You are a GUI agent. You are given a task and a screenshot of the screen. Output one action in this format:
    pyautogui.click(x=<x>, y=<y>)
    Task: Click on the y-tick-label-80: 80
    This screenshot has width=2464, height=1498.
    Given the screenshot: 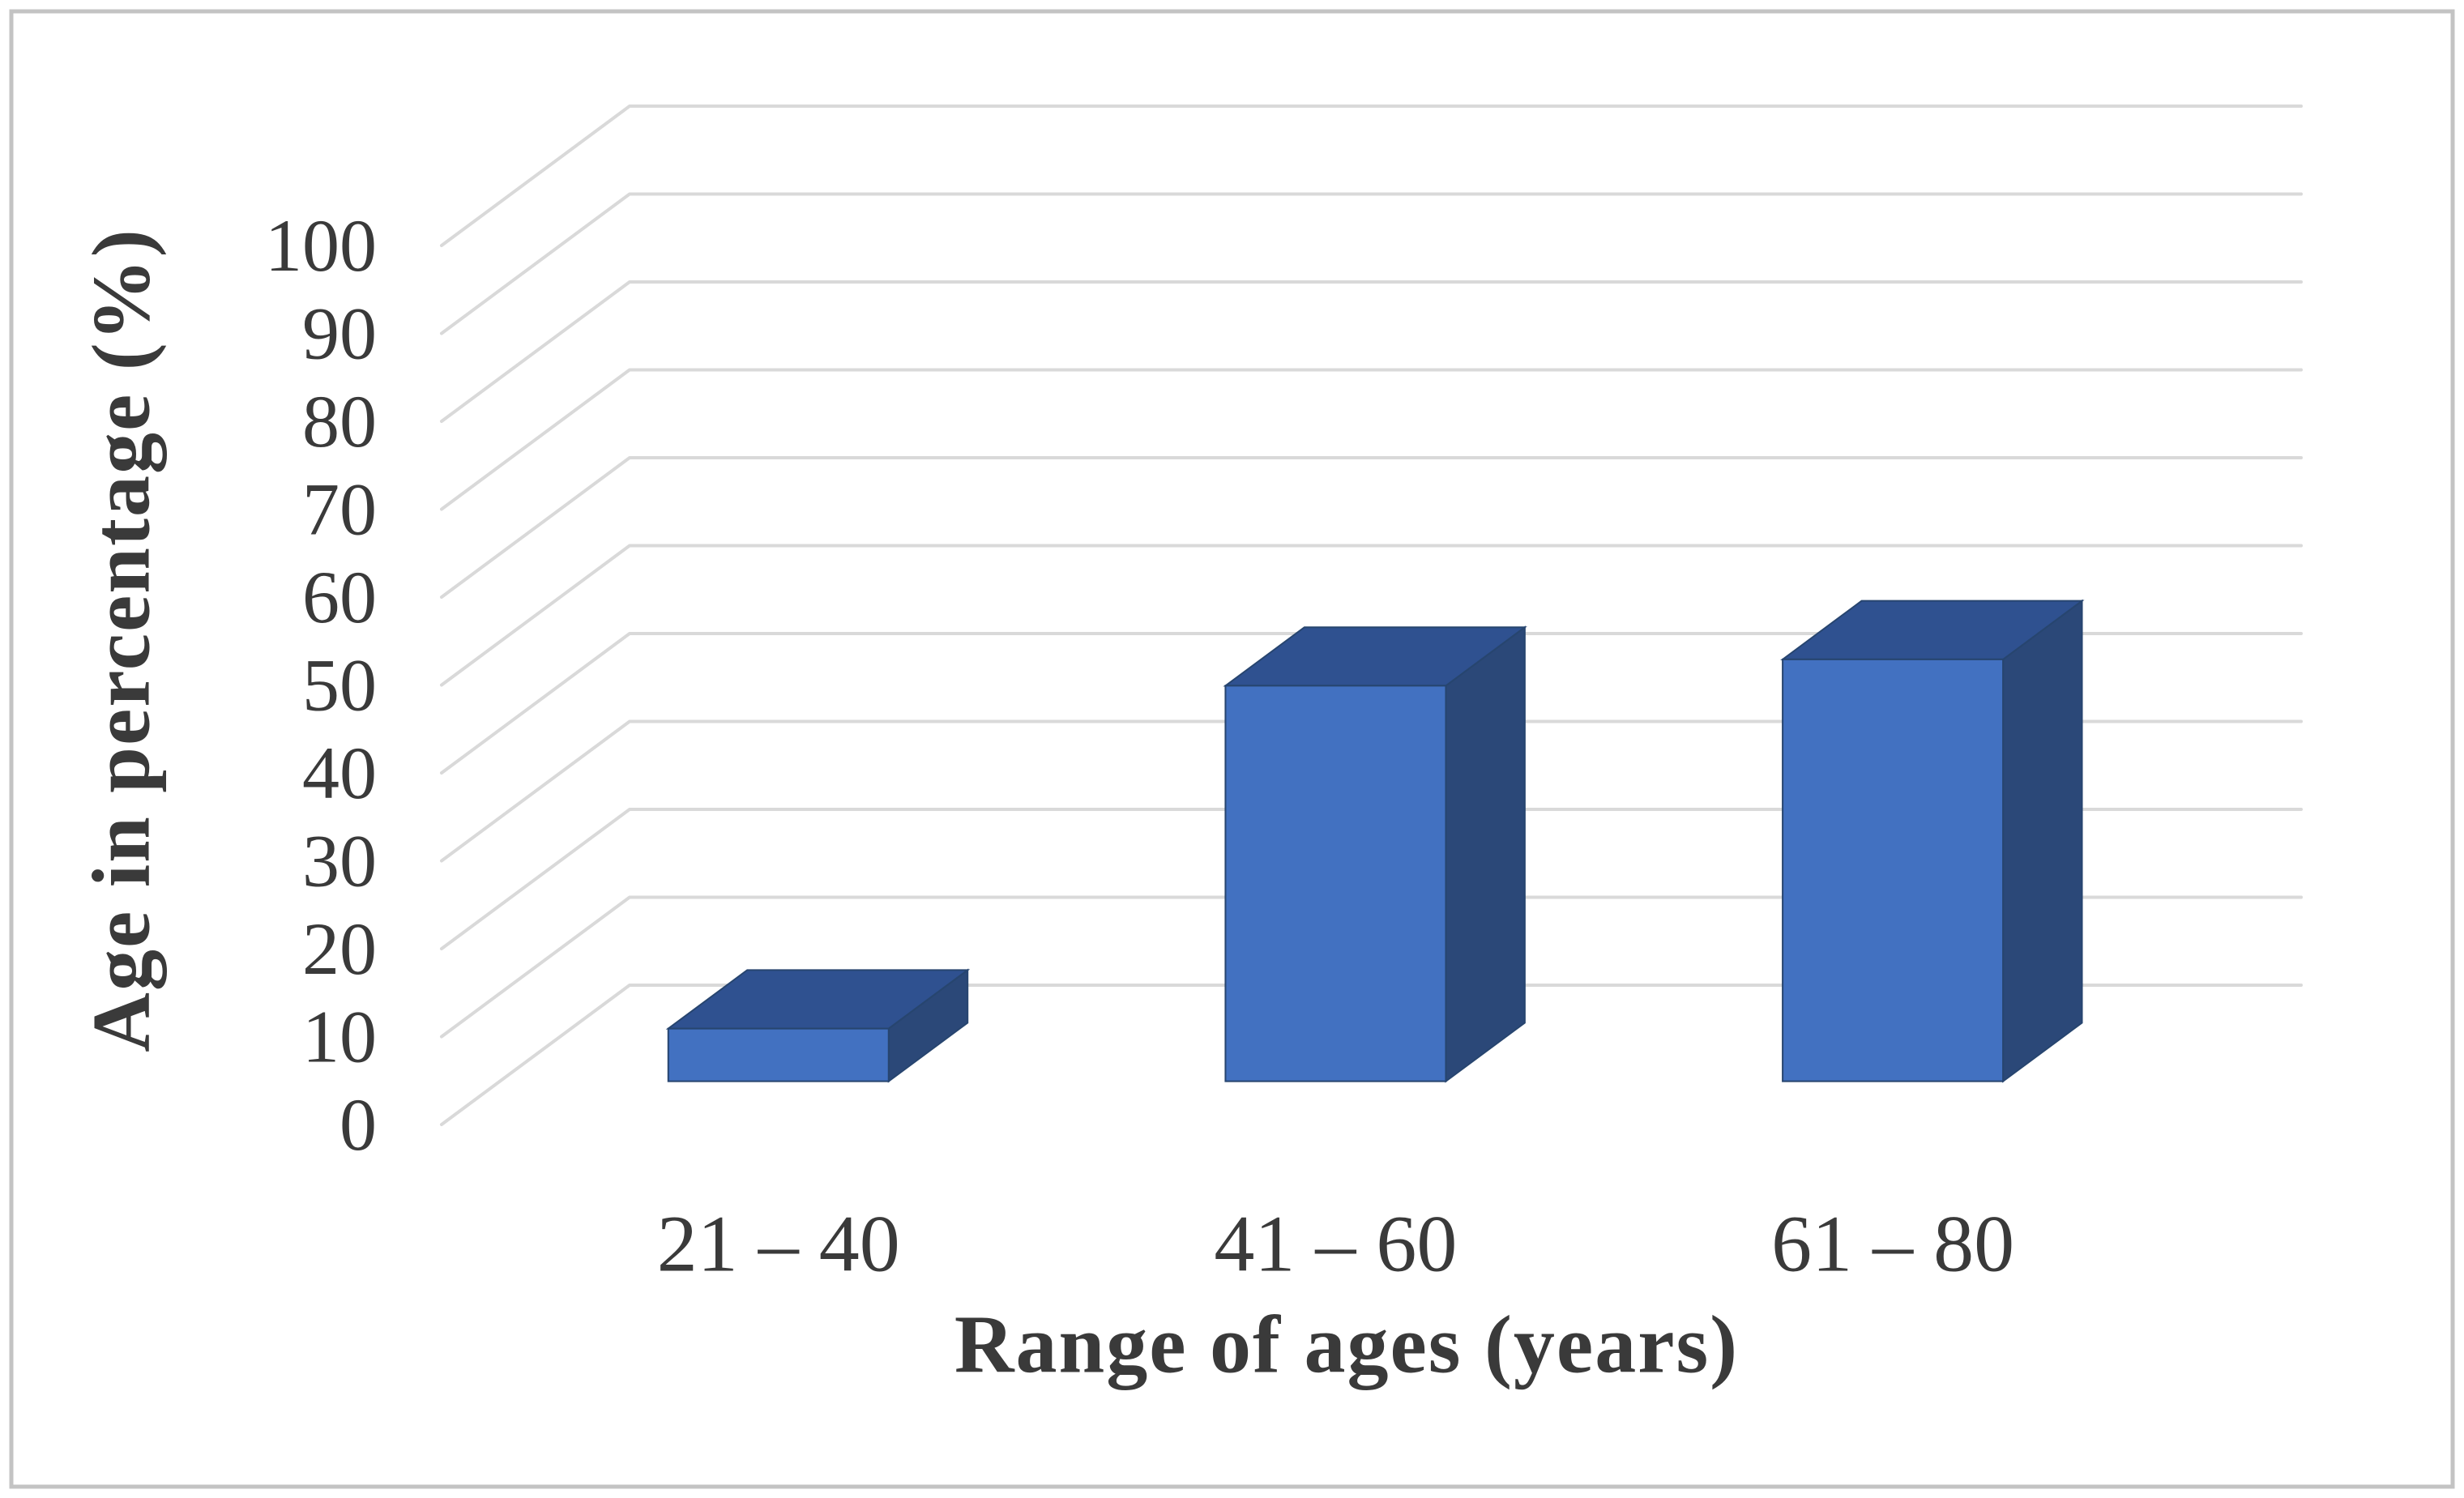 What is the action you would take?
    pyautogui.click(x=339, y=421)
    